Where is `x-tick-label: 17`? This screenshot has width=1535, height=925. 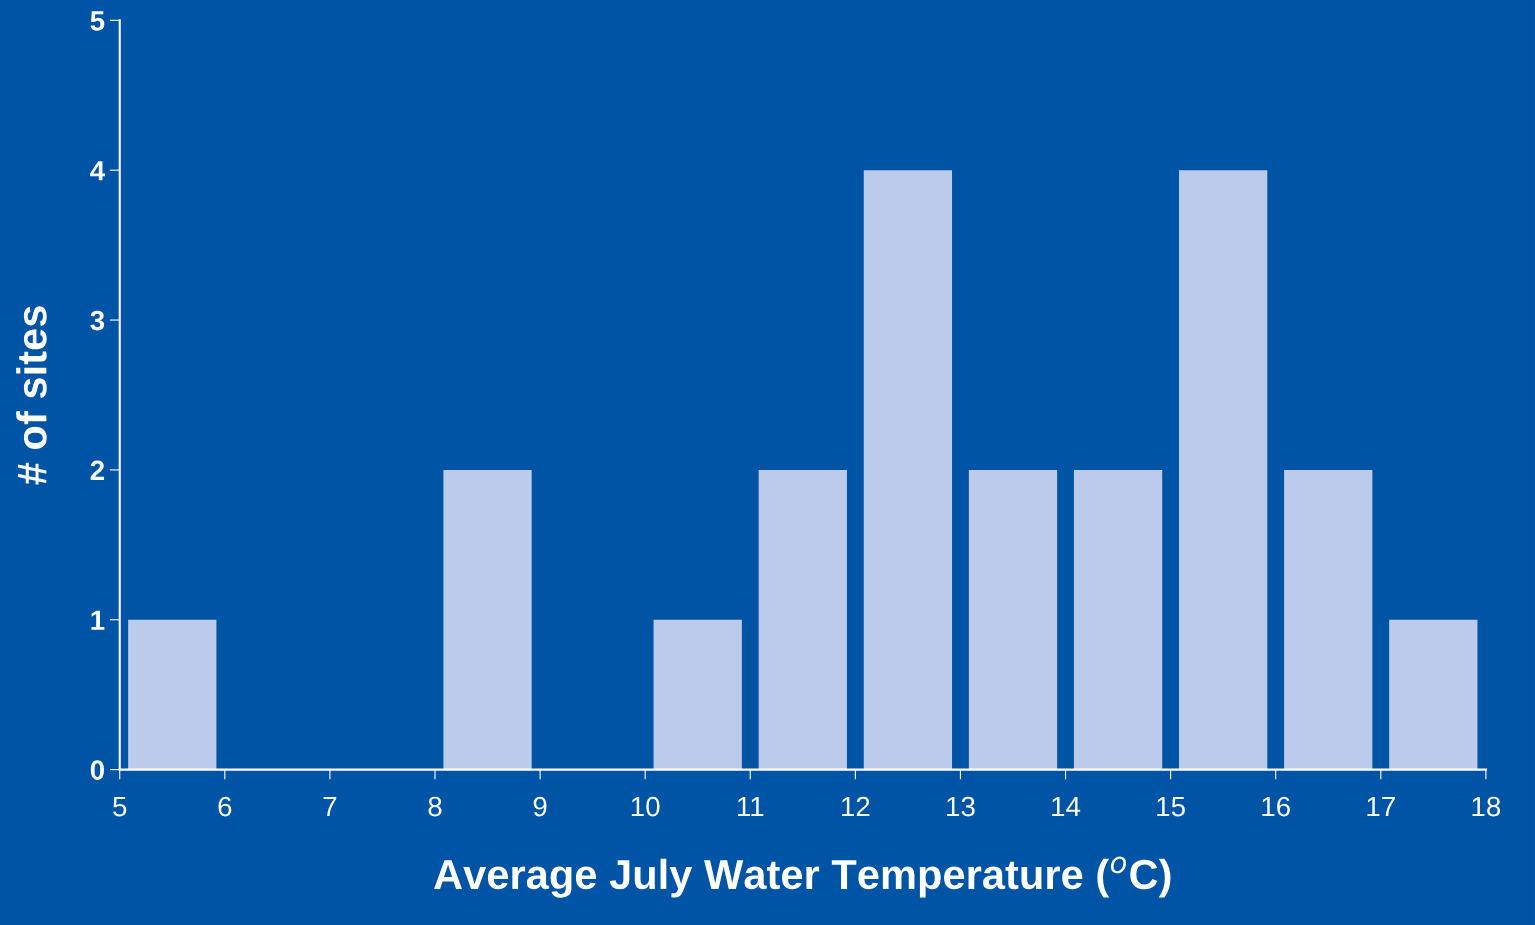
x-tick-label: 17 is located at coordinates (1381, 807).